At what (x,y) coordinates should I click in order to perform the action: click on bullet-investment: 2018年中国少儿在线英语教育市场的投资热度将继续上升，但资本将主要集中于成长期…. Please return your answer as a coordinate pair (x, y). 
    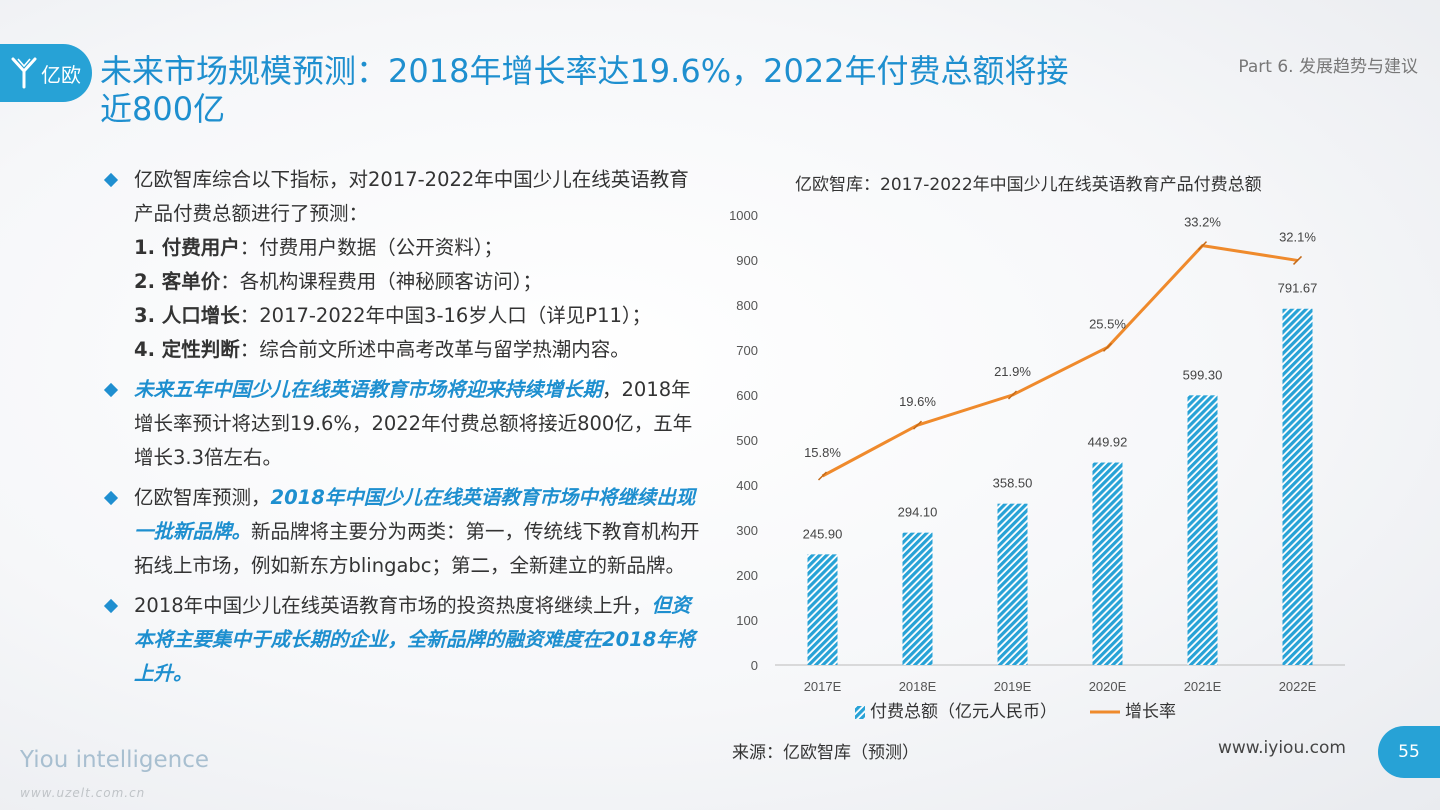
    Looking at the image, I should click on (403, 640).